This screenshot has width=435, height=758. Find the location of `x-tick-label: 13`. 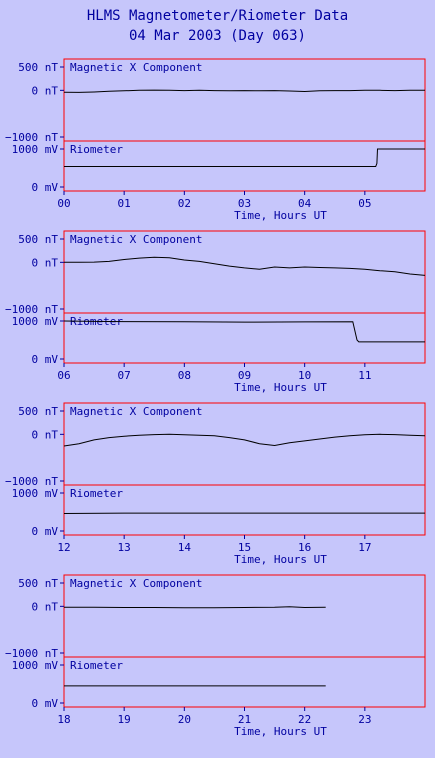

x-tick-label: 13 is located at coordinates (124, 547).